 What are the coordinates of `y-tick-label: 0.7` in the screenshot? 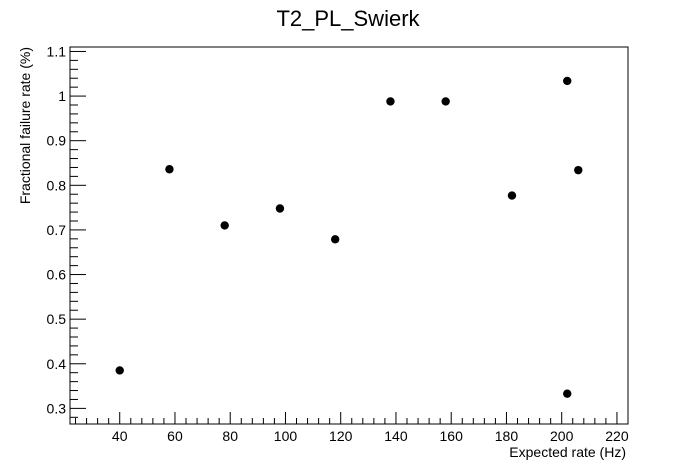 It's located at (57, 230).